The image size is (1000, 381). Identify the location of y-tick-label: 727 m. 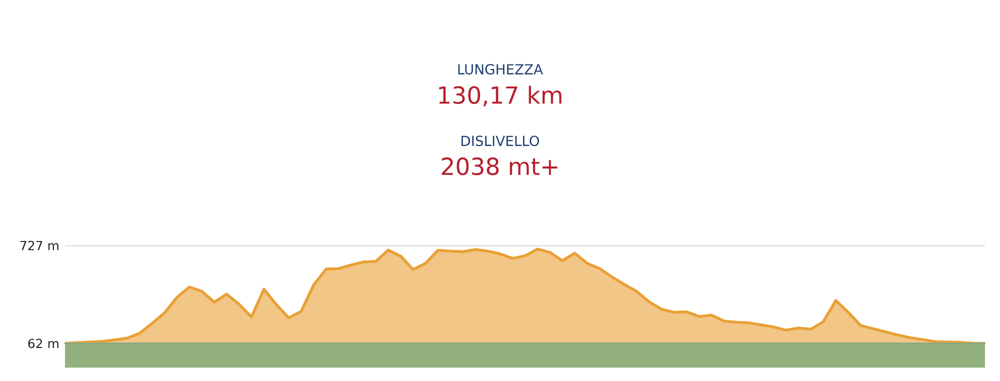
(39, 245).